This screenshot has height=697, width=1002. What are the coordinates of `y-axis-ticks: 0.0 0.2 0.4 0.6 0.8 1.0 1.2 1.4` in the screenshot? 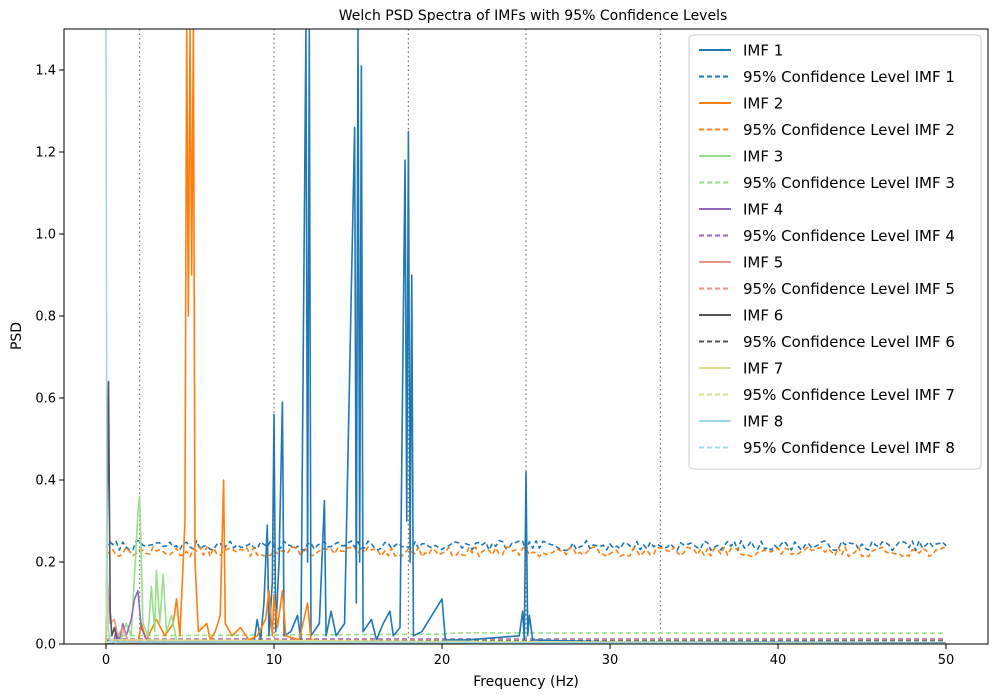 It's located at (49, 358).